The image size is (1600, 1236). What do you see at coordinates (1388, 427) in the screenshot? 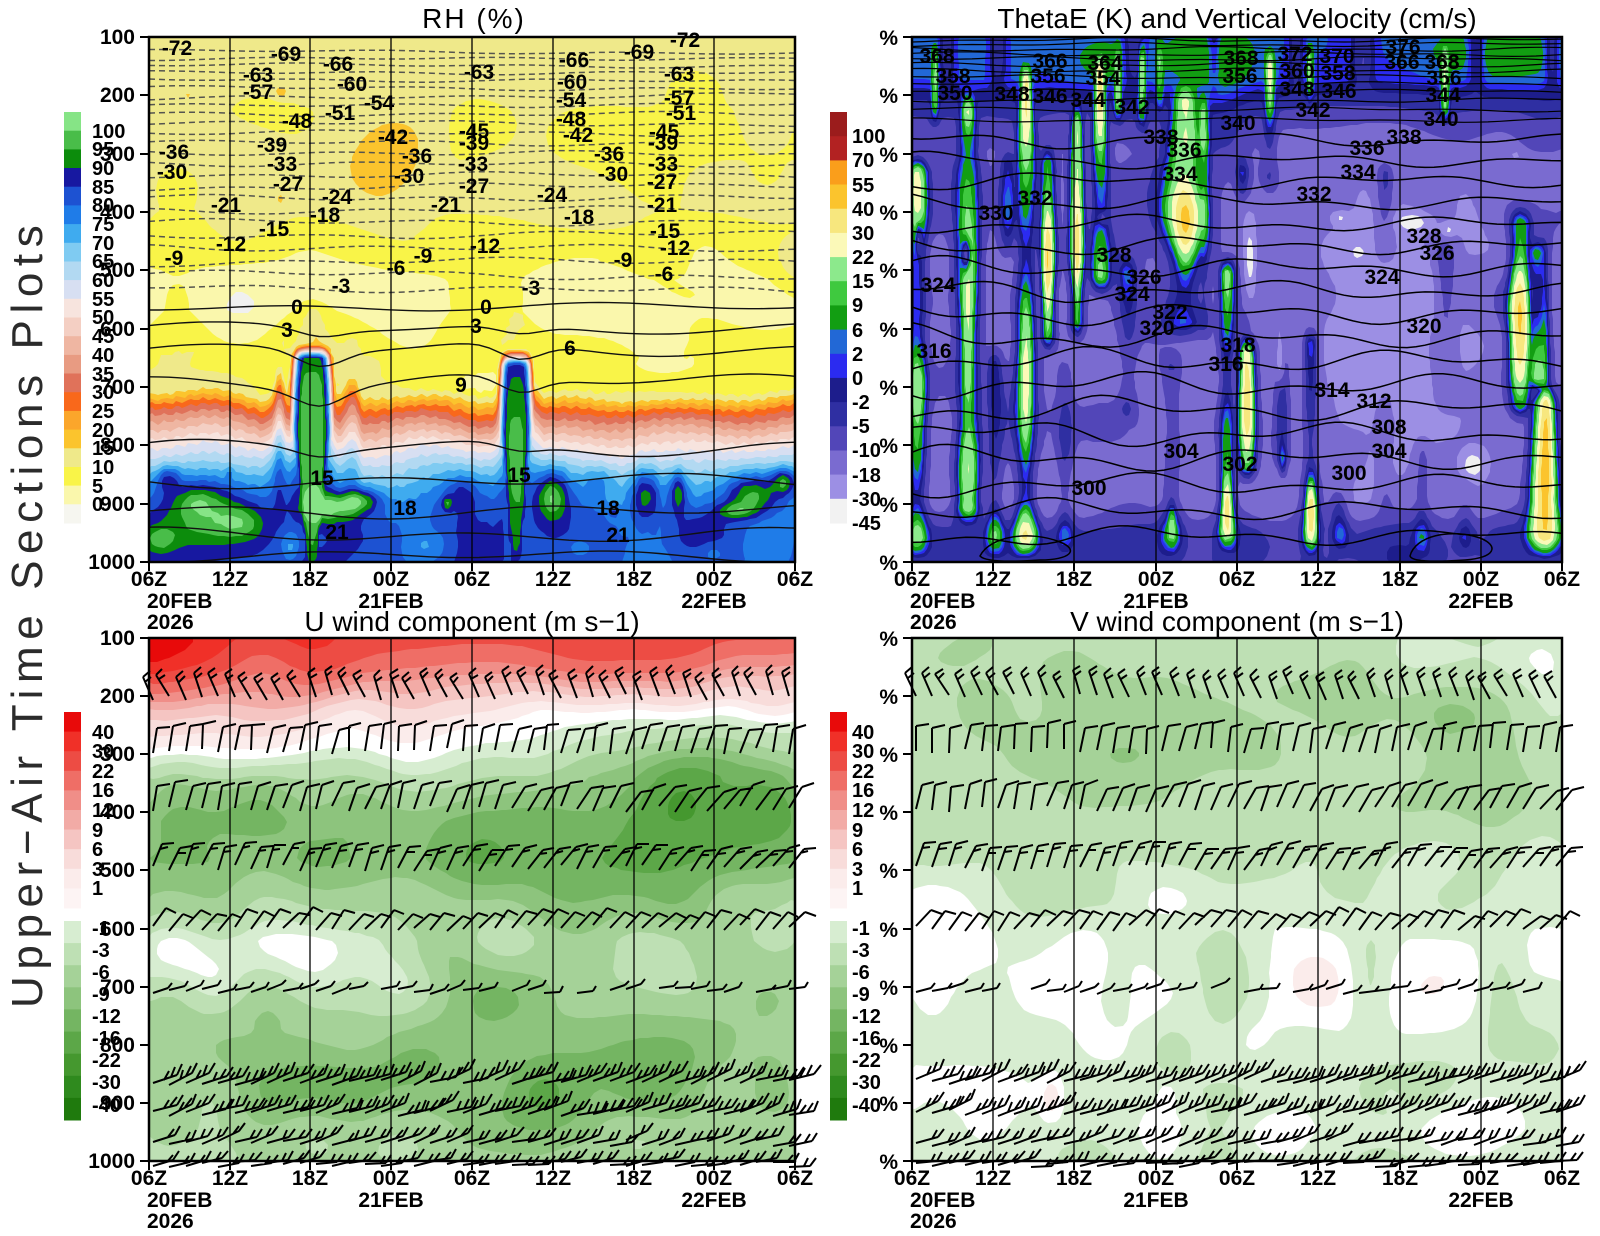
I see `svg-text: 308` at bounding box center [1388, 427].